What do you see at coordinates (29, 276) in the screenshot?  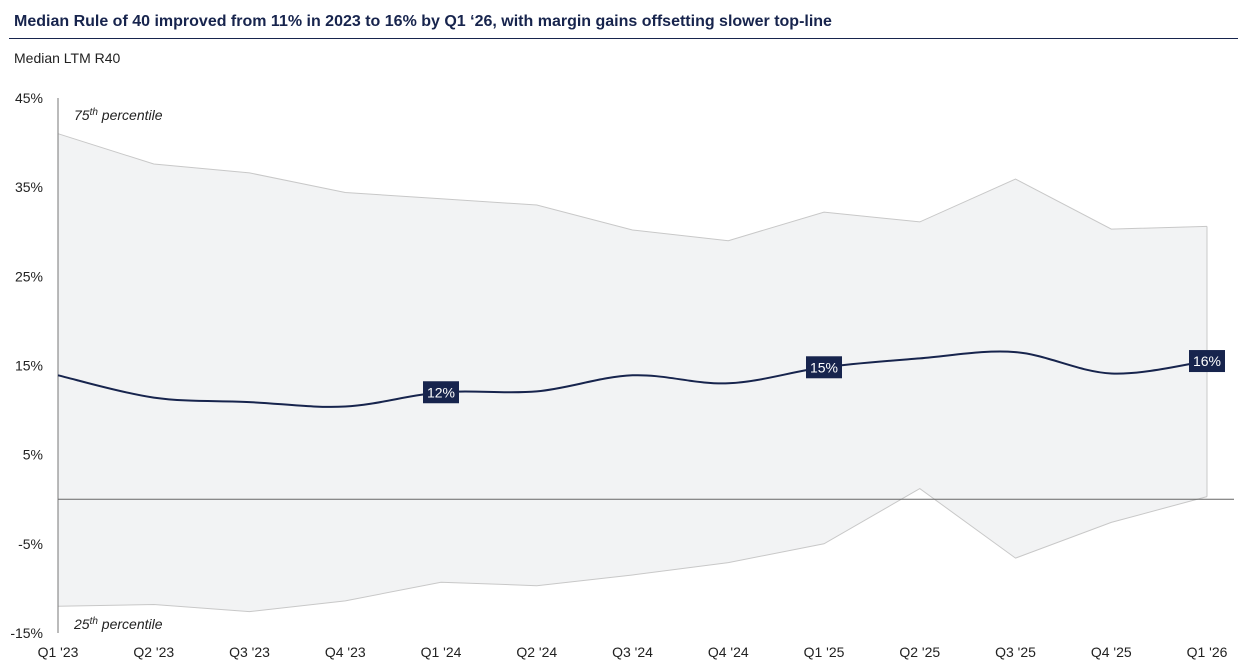 I see `y-tick-label: 25%` at bounding box center [29, 276].